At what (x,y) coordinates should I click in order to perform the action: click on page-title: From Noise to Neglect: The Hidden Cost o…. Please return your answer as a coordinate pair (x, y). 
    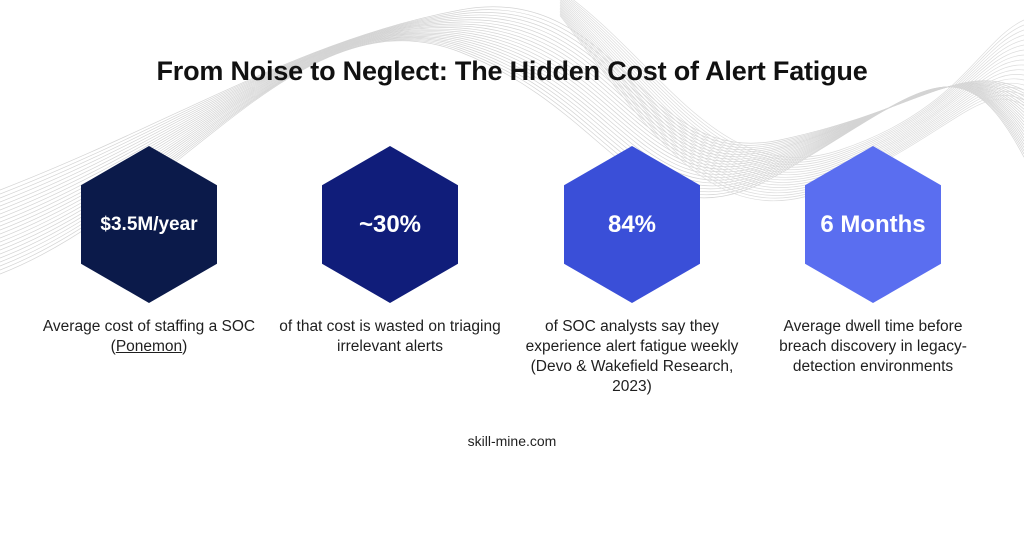
    Looking at the image, I should click on (512, 71).